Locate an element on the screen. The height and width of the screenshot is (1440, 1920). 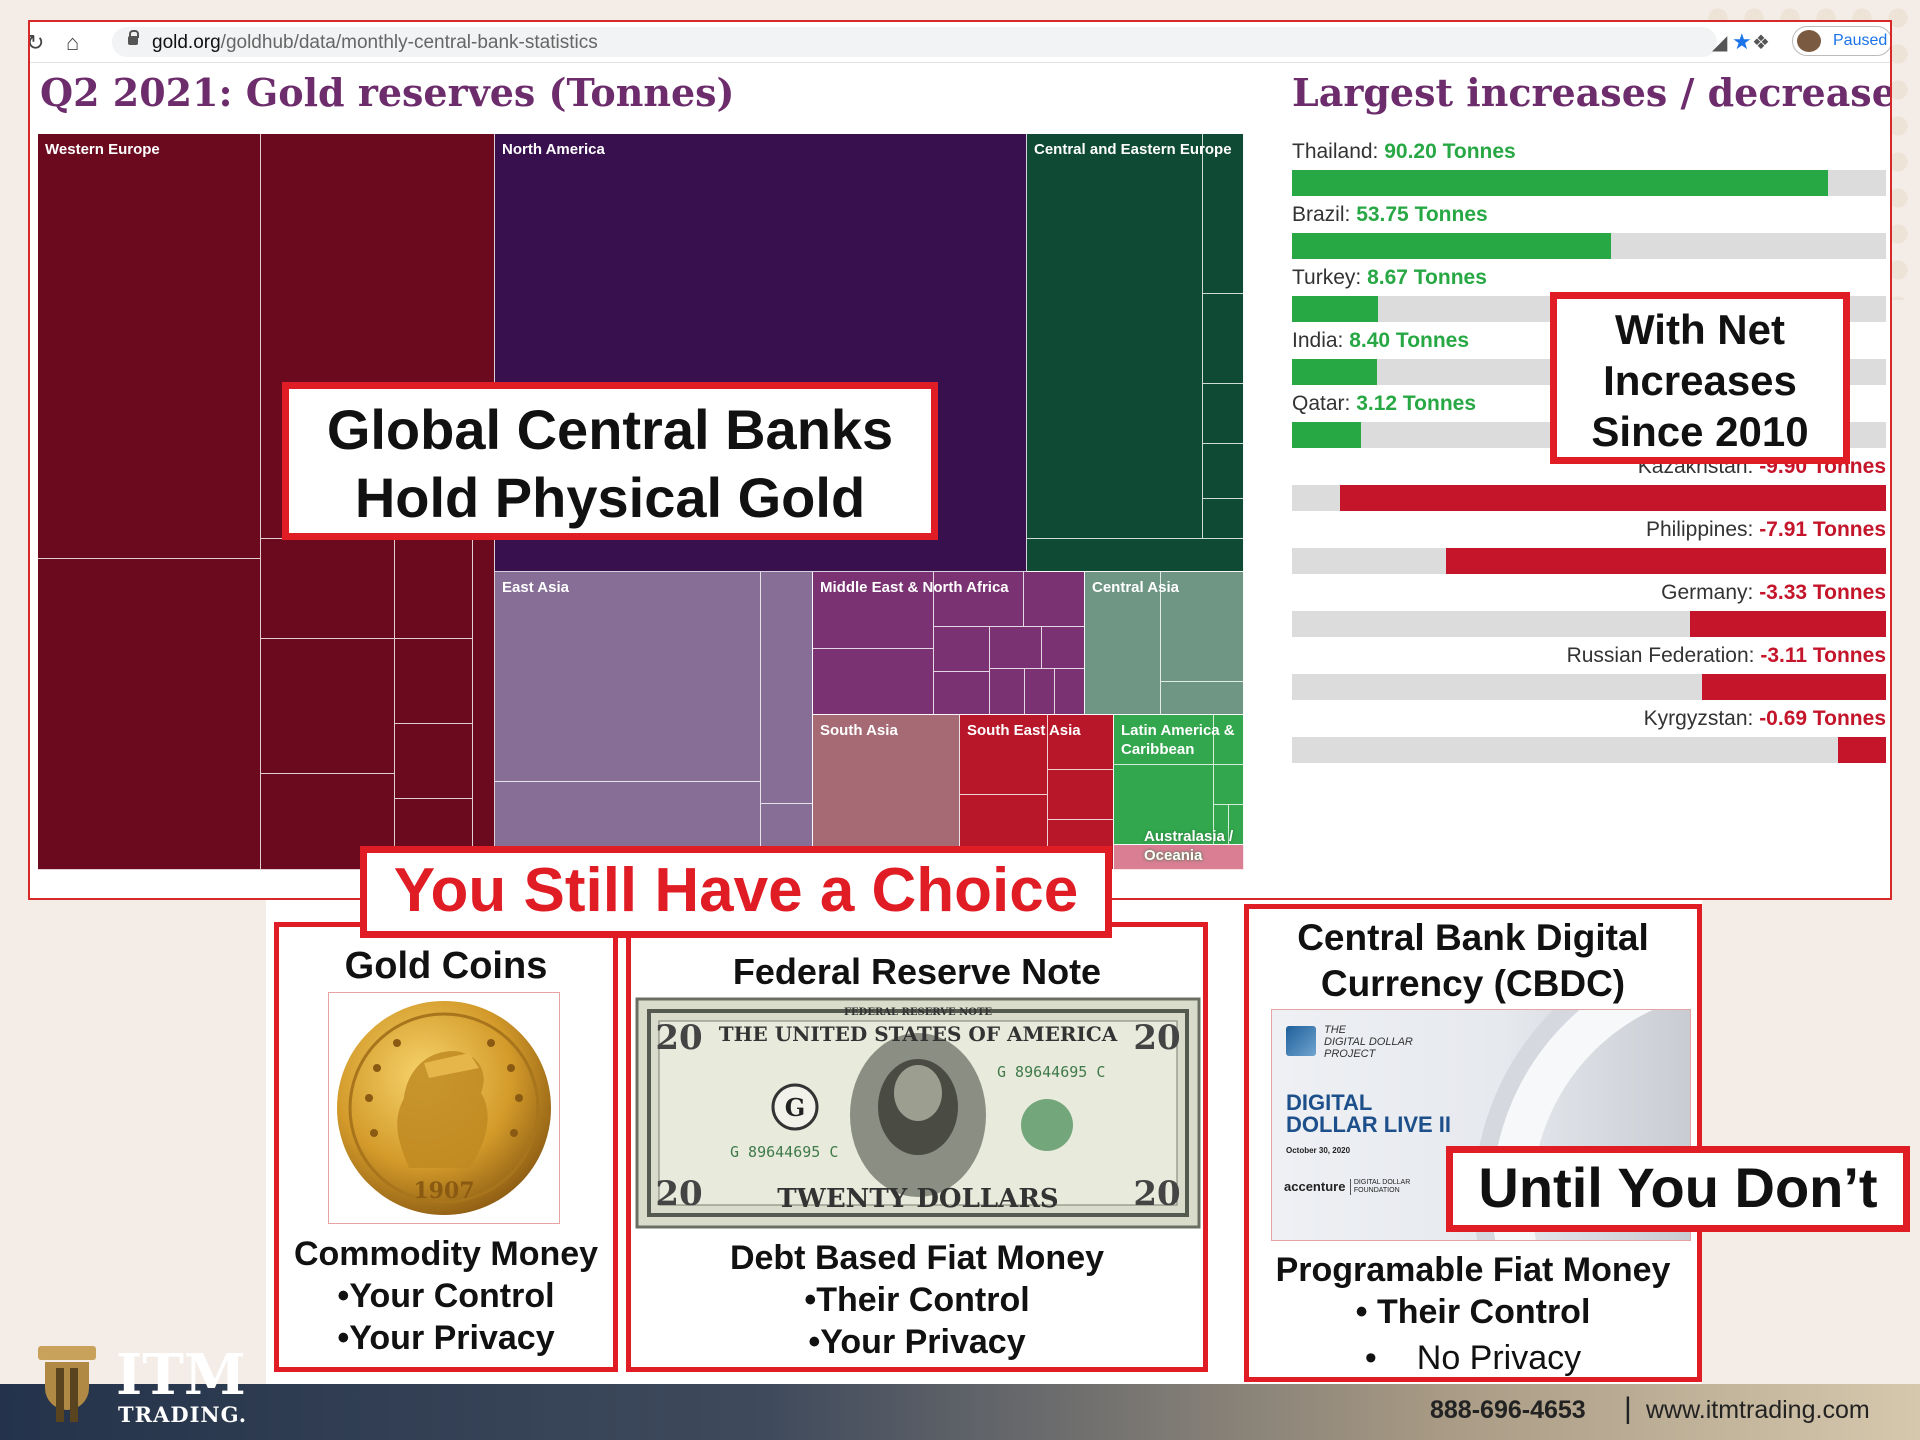
change-value: -3.33 Tonnes is located at coordinates (1822, 592).